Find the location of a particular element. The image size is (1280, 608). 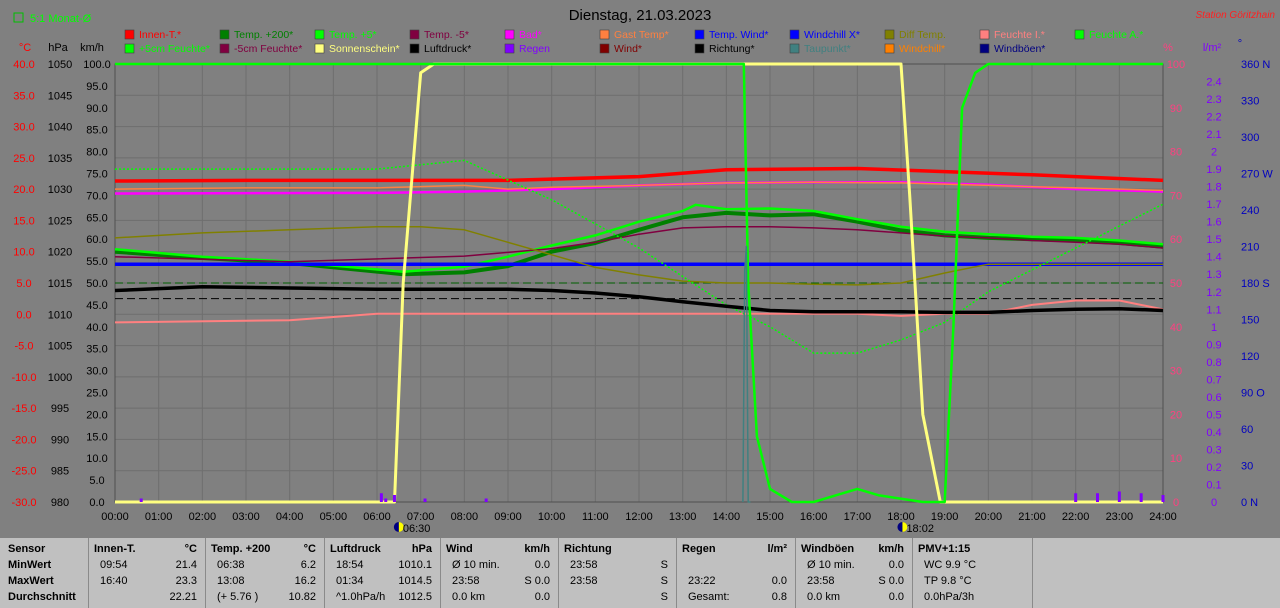

pressure-tick-label: 1005 is located at coordinates (60, 347).